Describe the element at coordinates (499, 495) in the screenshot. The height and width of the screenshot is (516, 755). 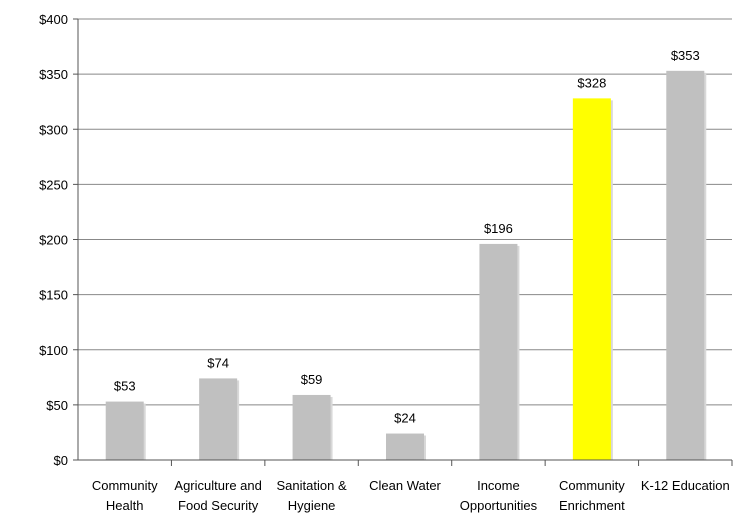
I see `category-label: Income Opportunities` at that location.